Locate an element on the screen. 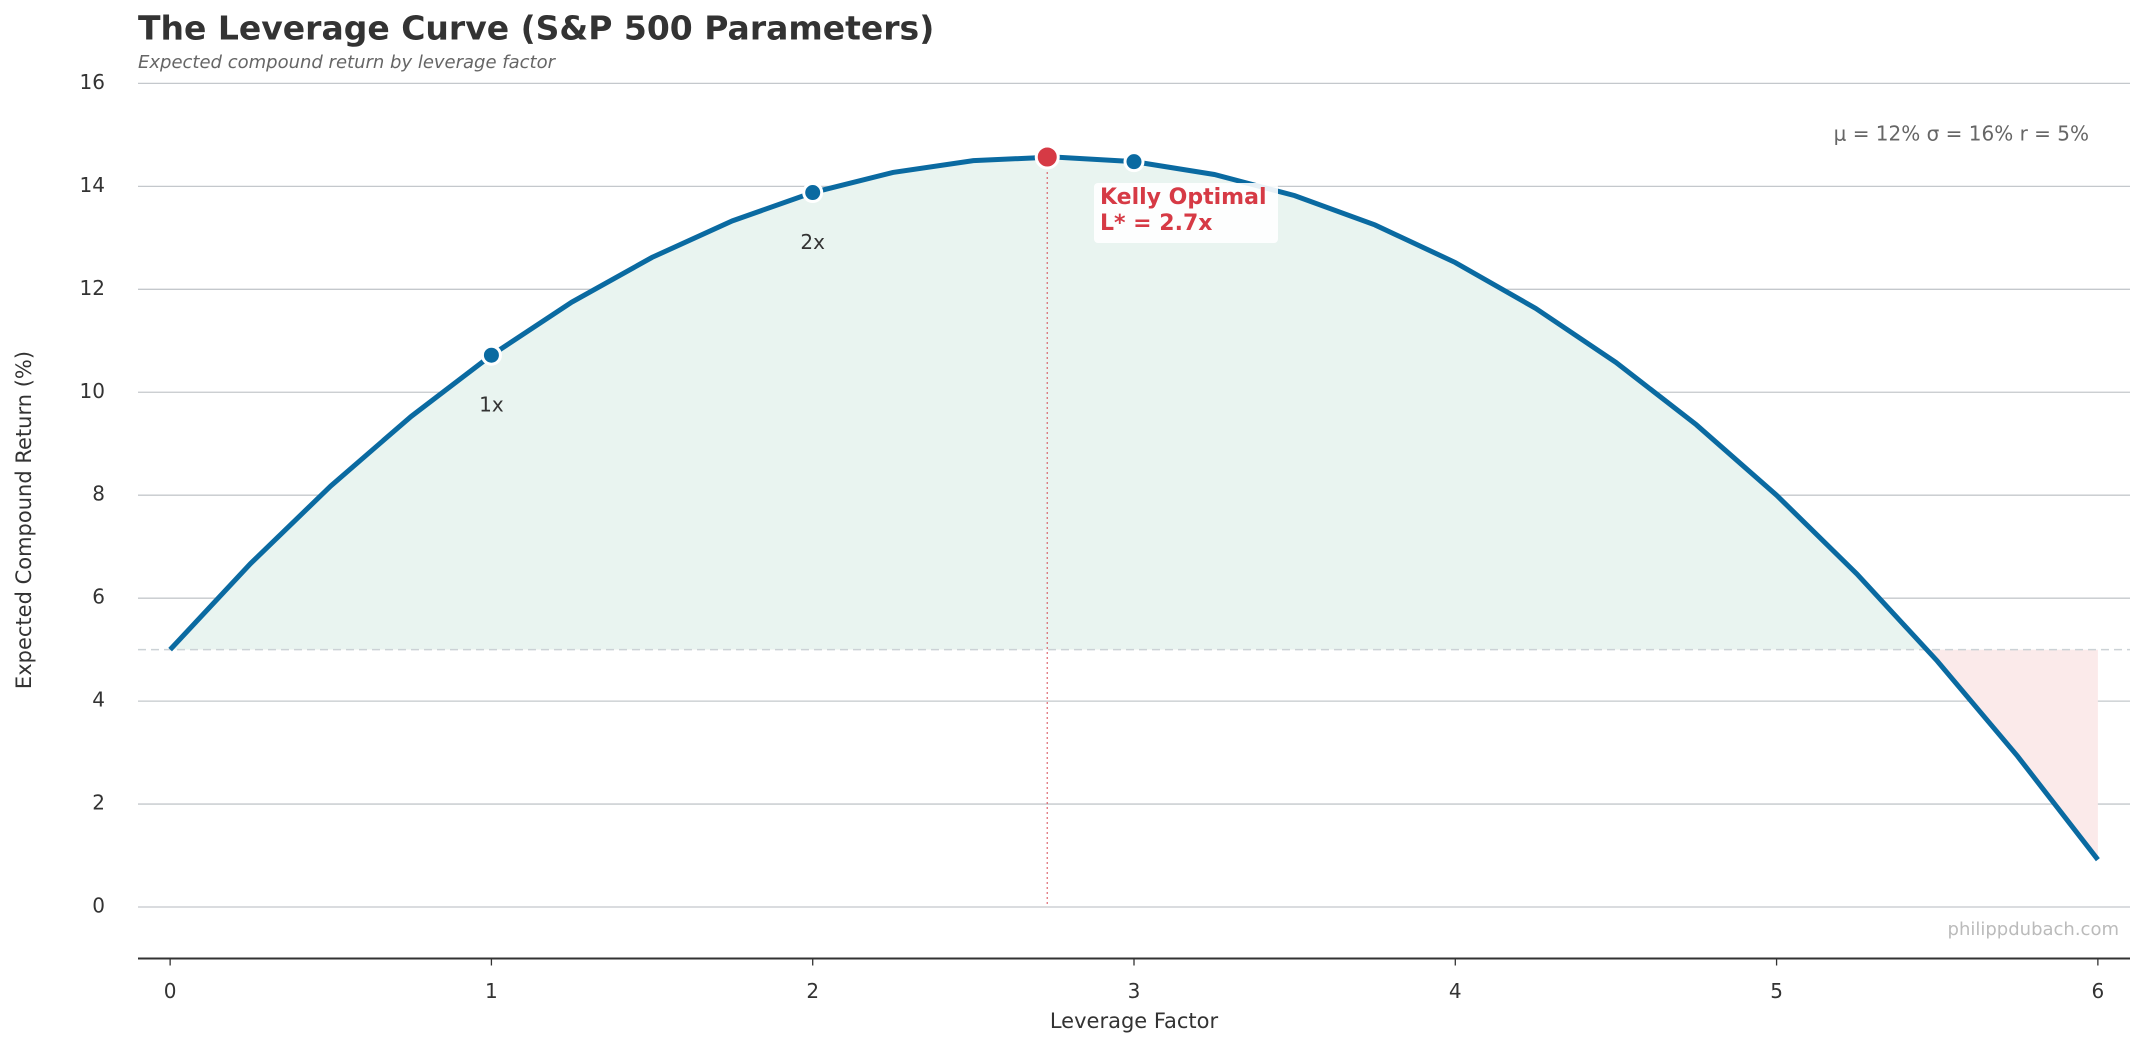 Image resolution: width=2144 pixels, height=1050 pixels. x-tick-label: 1 is located at coordinates (491, 991).